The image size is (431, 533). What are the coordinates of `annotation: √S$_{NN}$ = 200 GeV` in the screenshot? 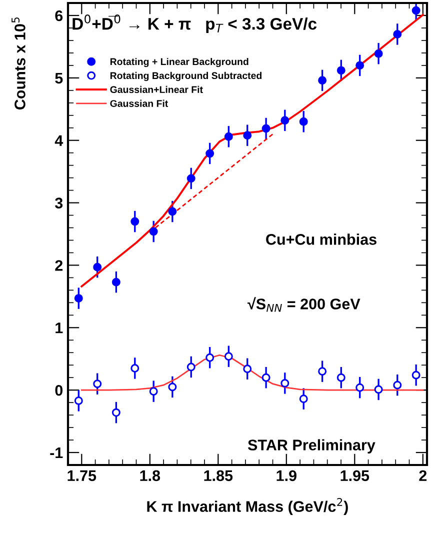 It's located at (304, 304).